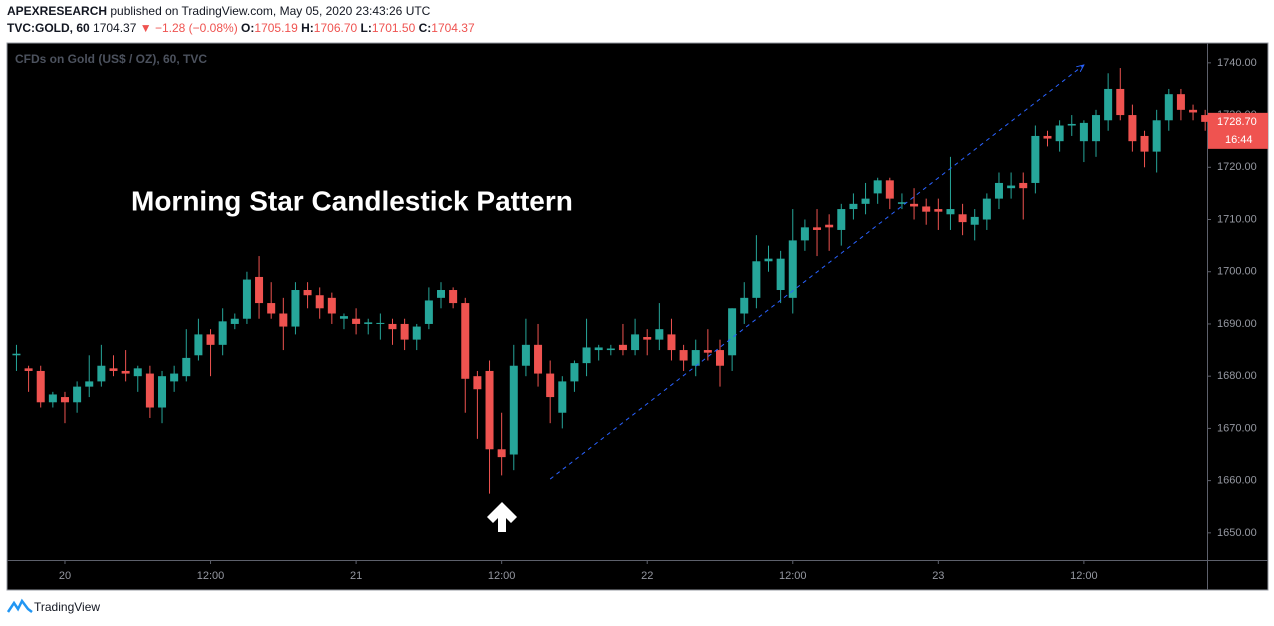  Describe the element at coordinates (1237, 376) in the screenshot. I see `y-tick-label: 1680.00` at that location.